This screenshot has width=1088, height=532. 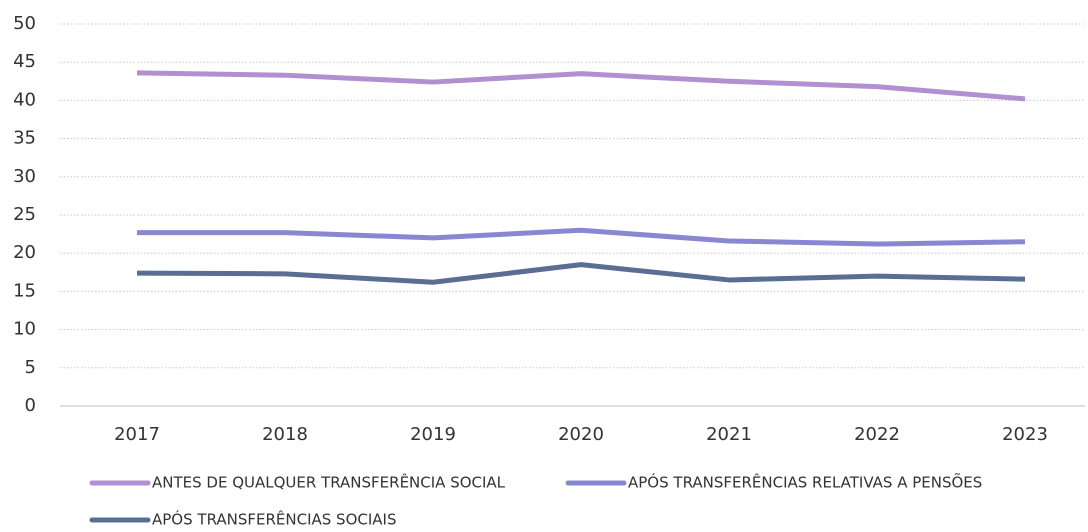 I want to click on y-tick-label: 20, so click(x=24, y=252).